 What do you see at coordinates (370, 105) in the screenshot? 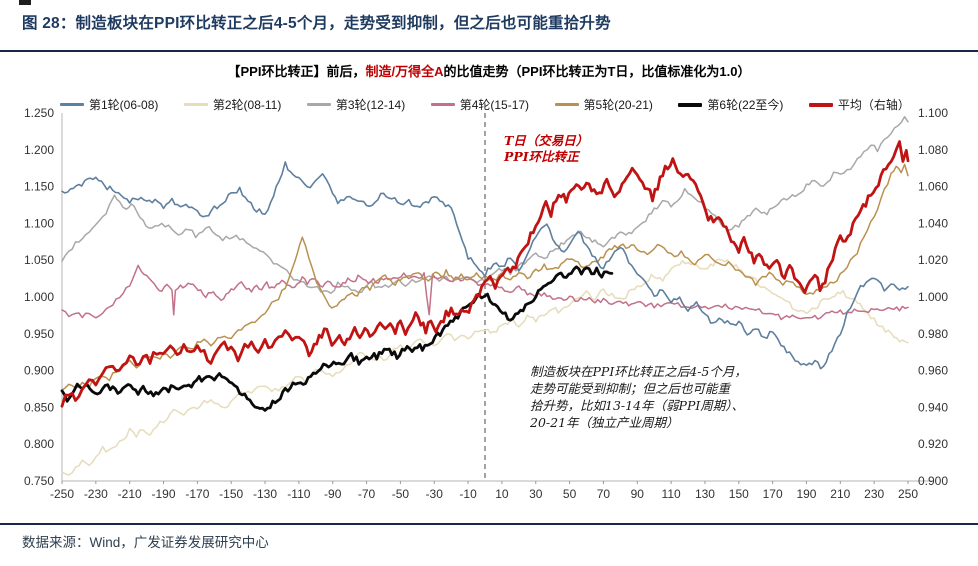
I see `legend-label: 第3轮(12-14)` at bounding box center [370, 105].